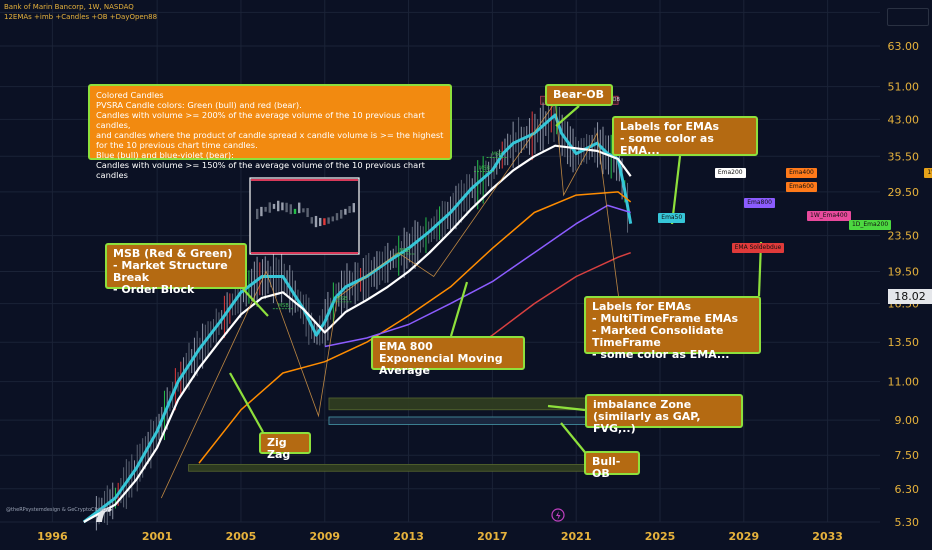  What do you see at coordinates (908, 17) in the screenshot?
I see `price-scale-box` at bounding box center [908, 17].